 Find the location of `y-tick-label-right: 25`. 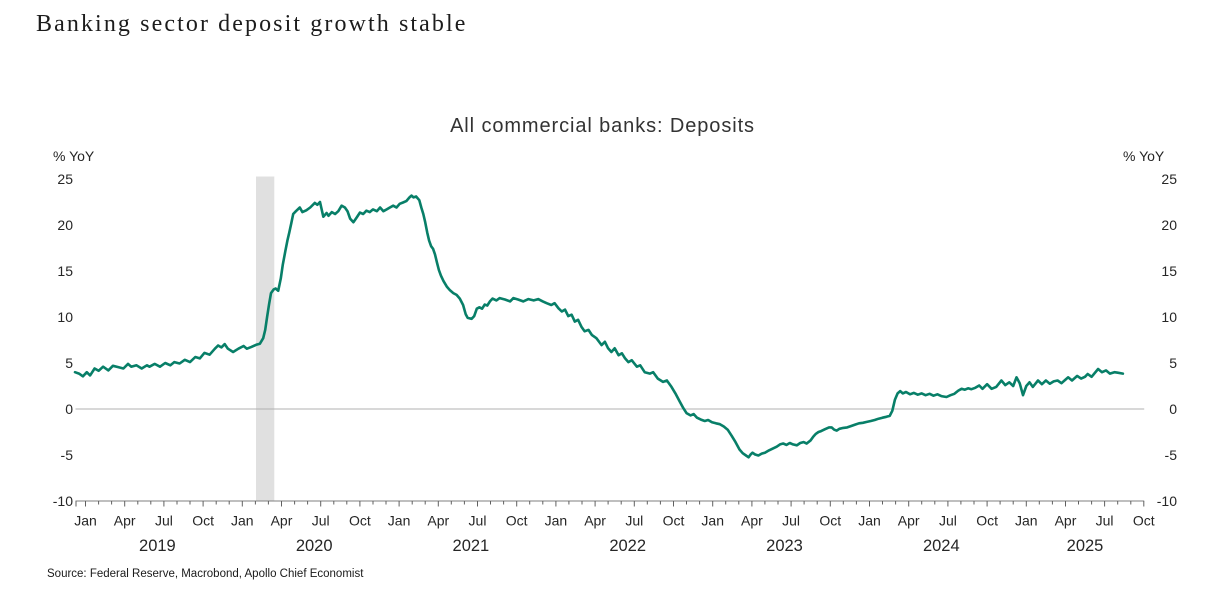

y-tick-label-right: 25 is located at coordinates (1169, 179).